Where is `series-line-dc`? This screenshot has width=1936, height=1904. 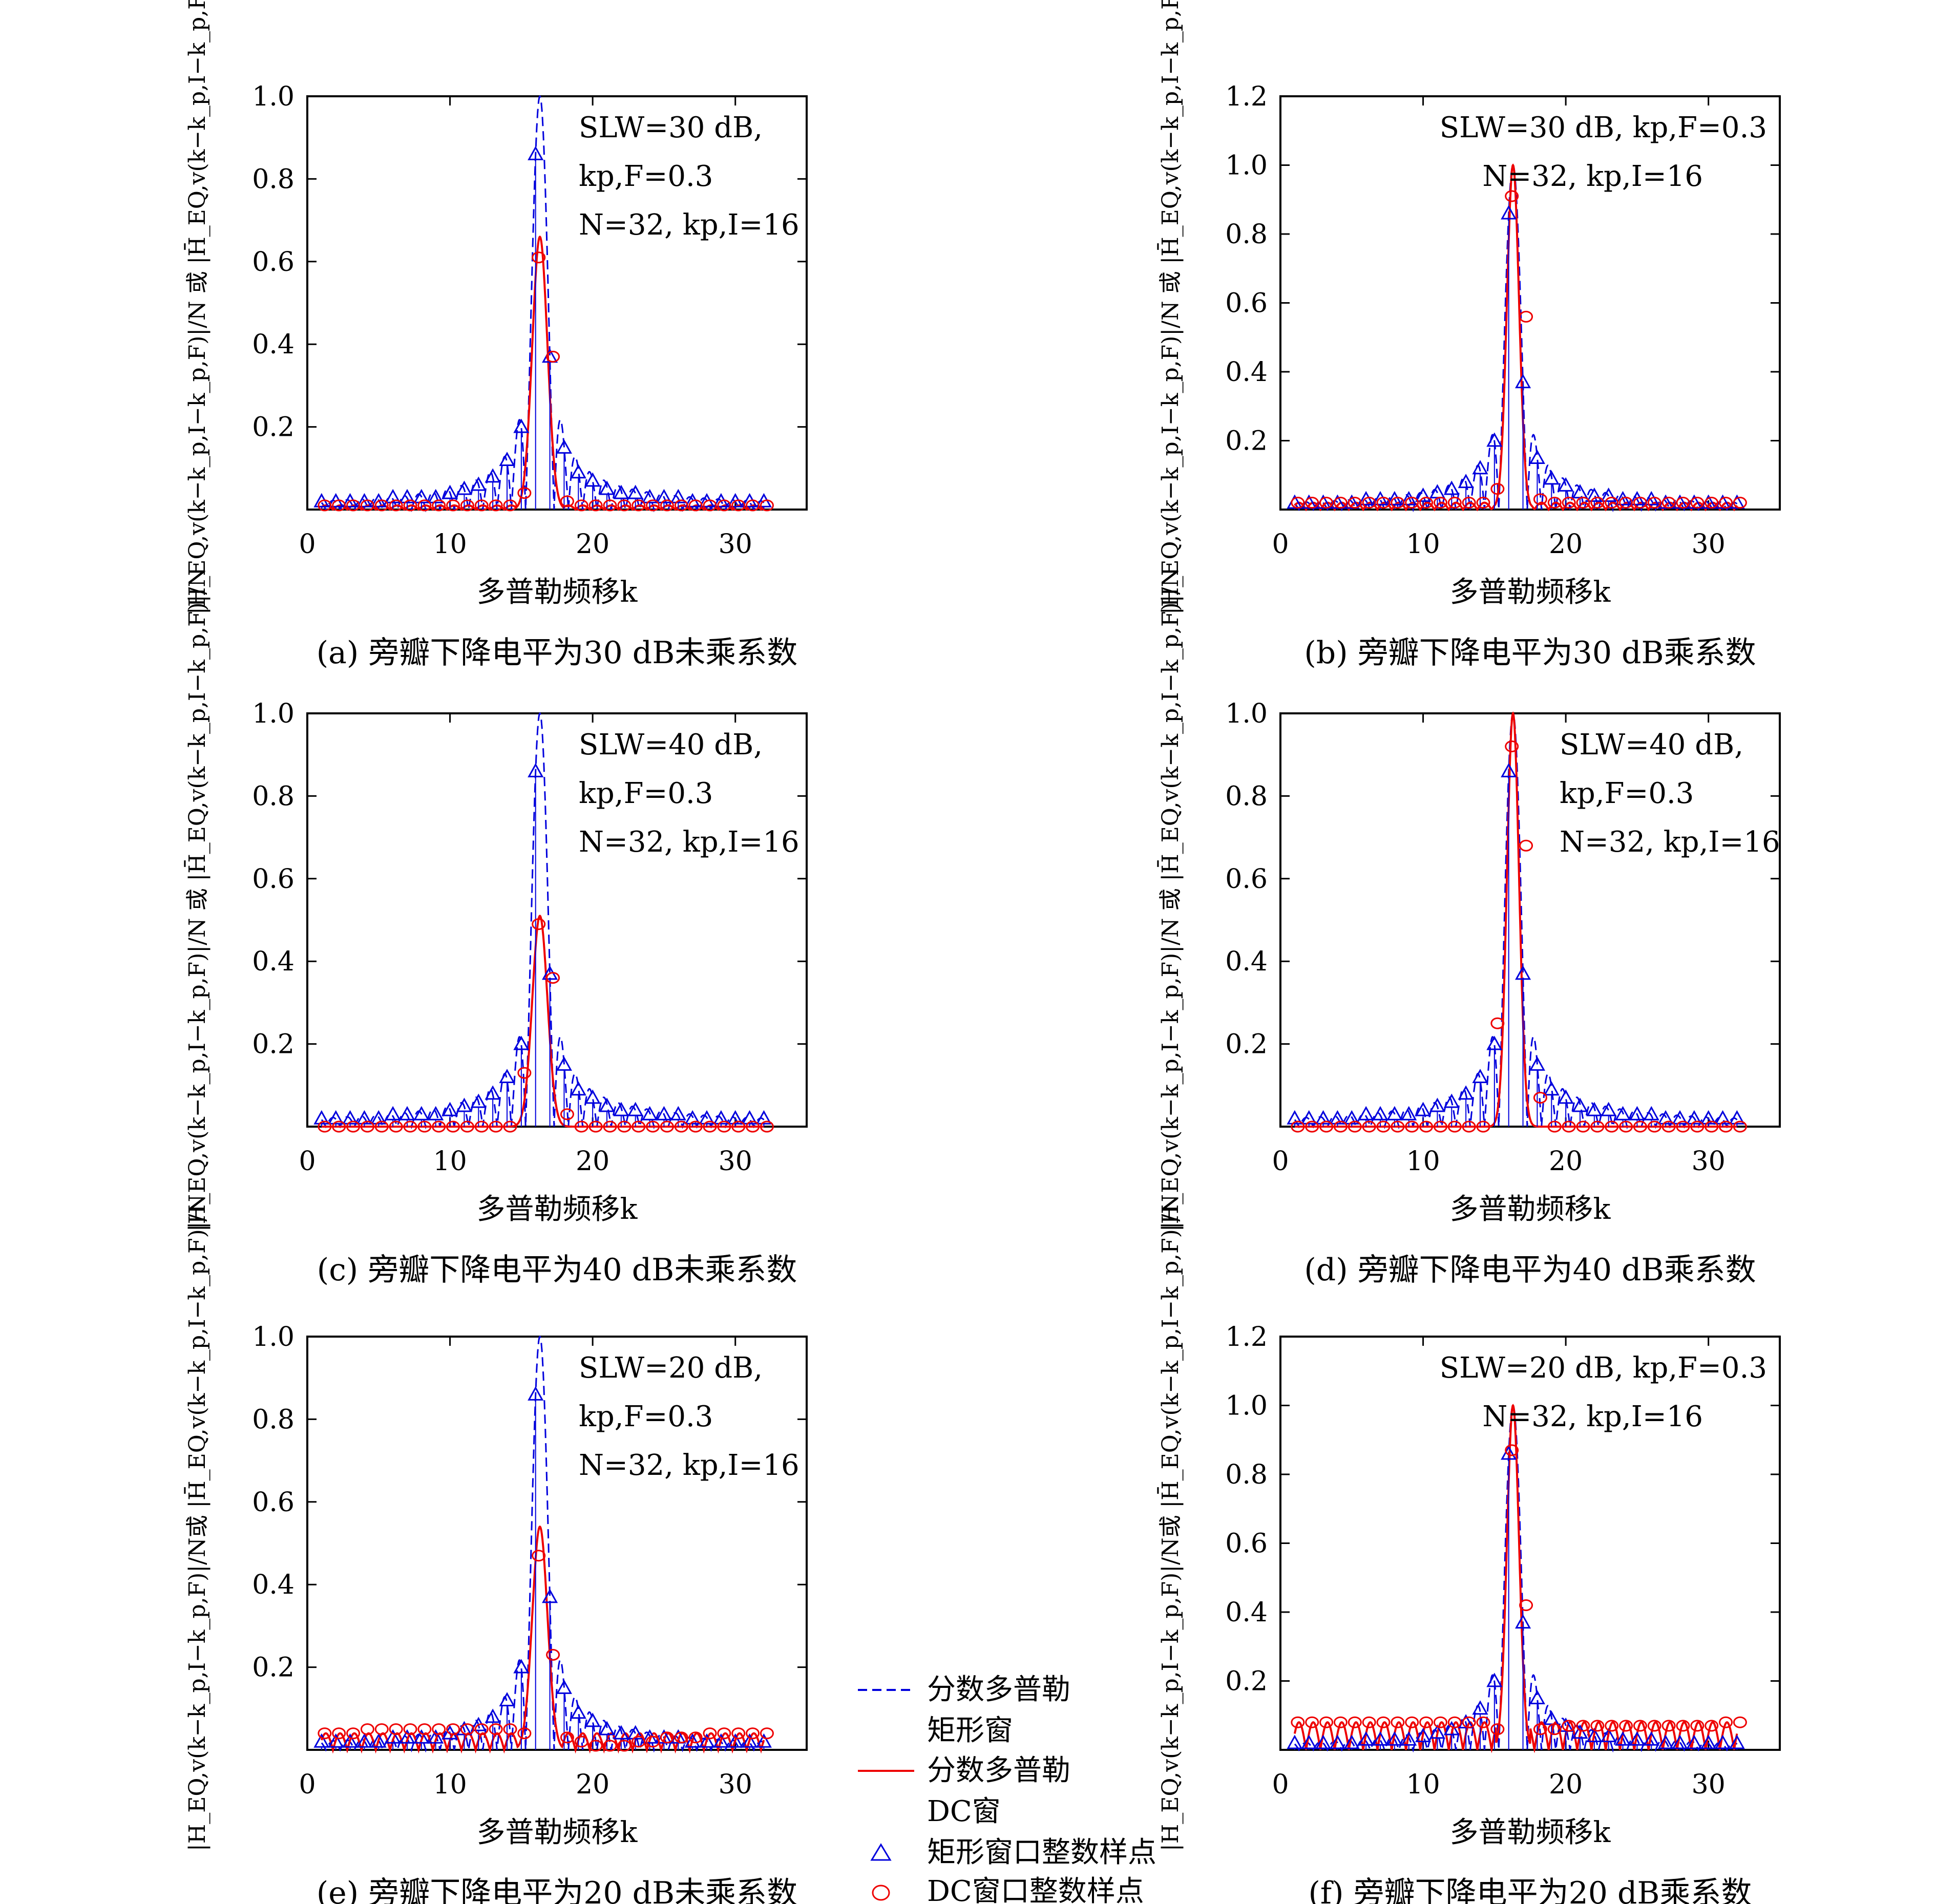 series-line-dc is located at coordinates (542, 1021).